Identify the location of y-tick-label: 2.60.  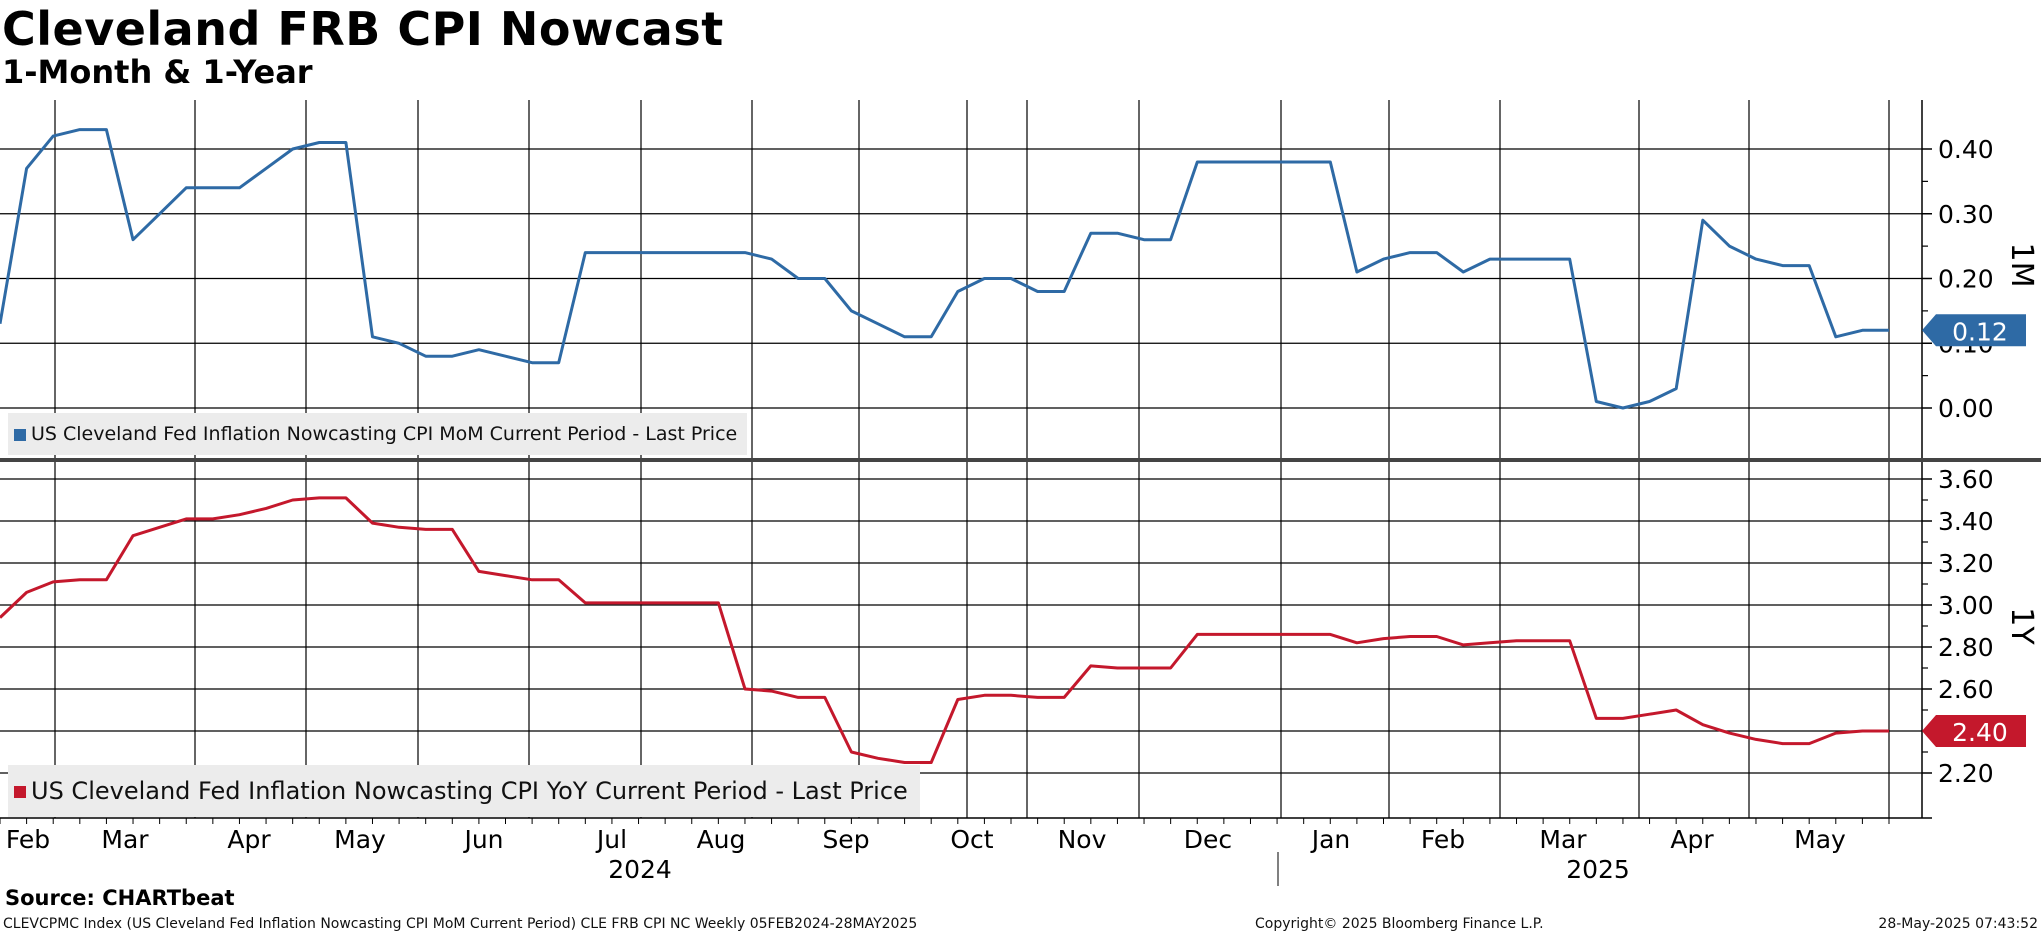
(1966, 689).